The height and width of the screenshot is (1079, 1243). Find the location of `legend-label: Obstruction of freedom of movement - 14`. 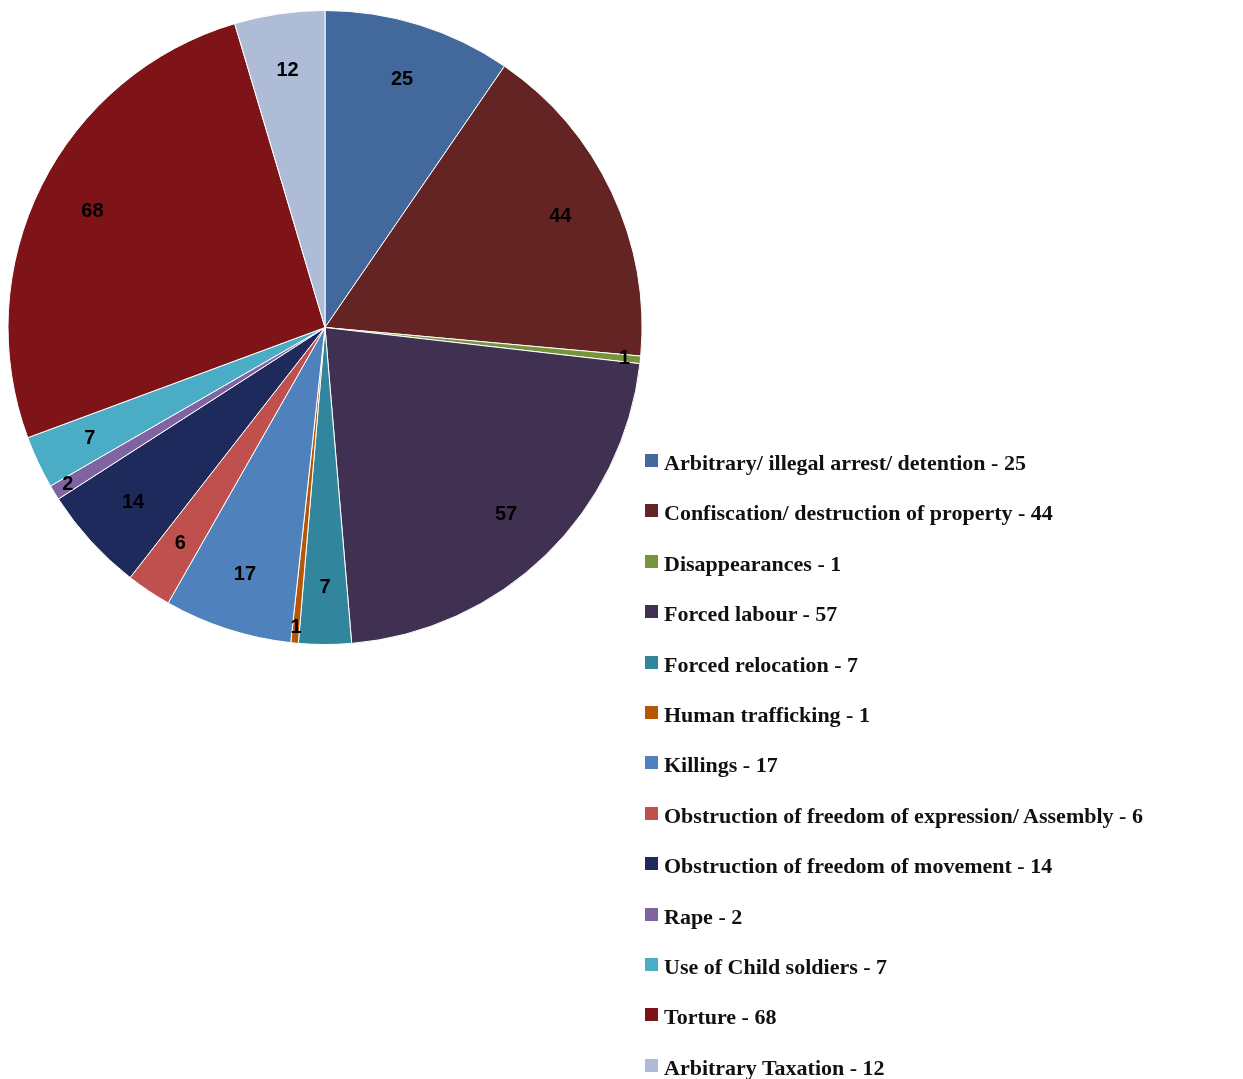

legend-label: Obstruction of freedom of movement - 14 is located at coordinates (858, 866).